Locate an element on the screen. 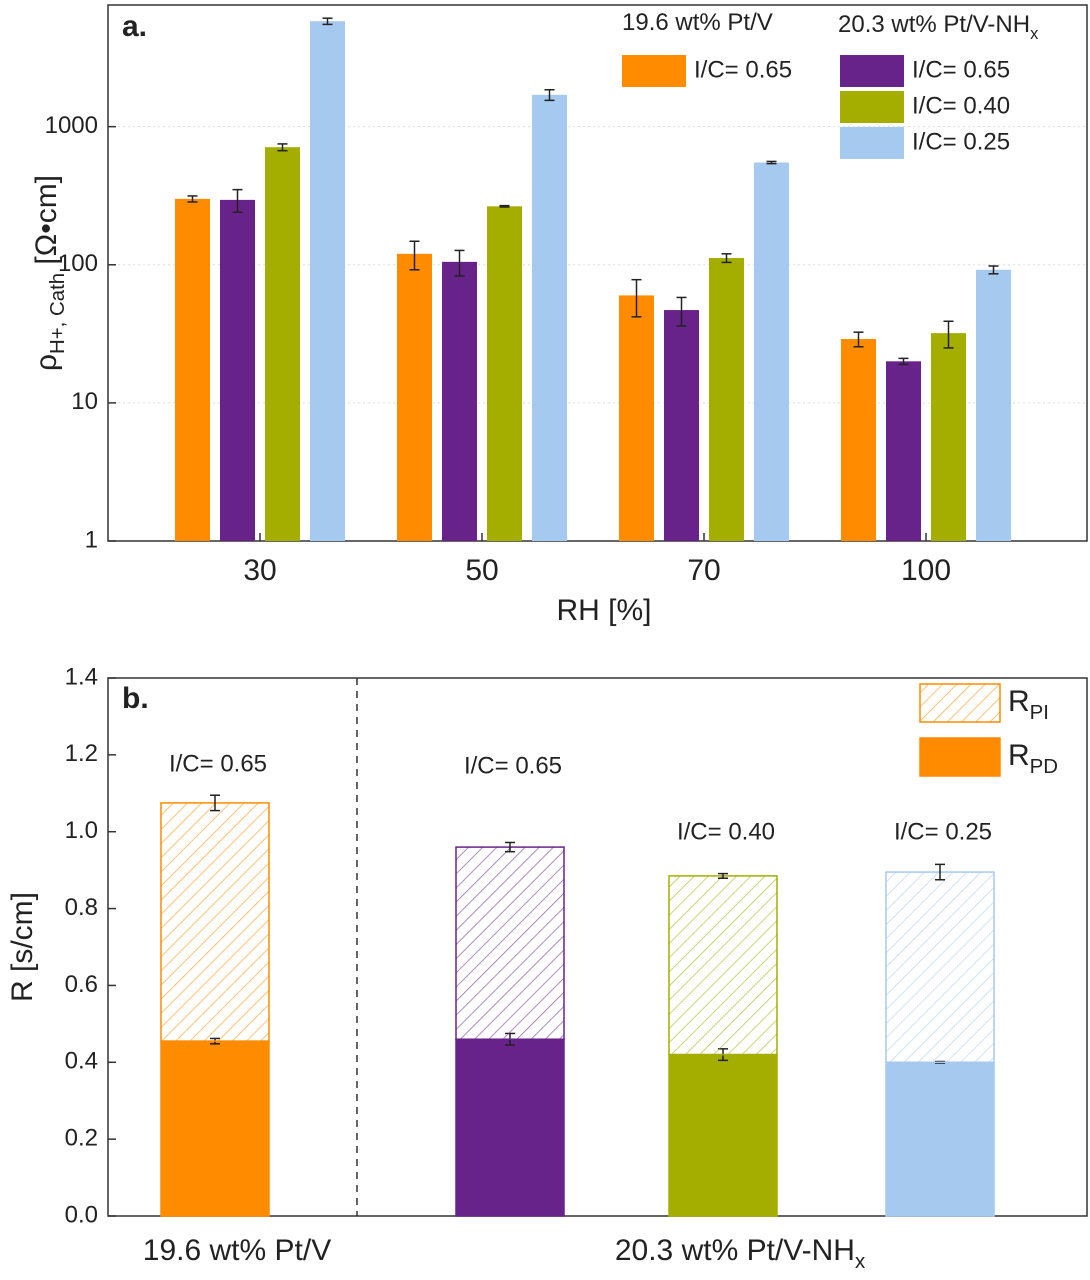 This screenshot has width=1090, height=1280. x-group-label: 20.3 wt% Pt/V-NHx is located at coordinates (740, 1253).